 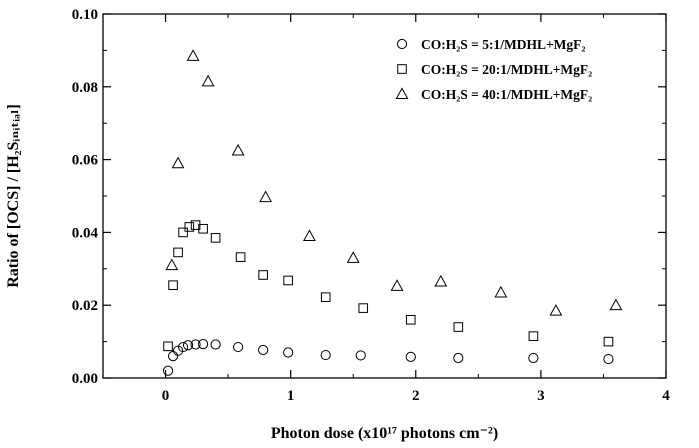 What do you see at coordinates (85, 15) in the screenshot?
I see `y-tick-label: 0.10` at bounding box center [85, 15].